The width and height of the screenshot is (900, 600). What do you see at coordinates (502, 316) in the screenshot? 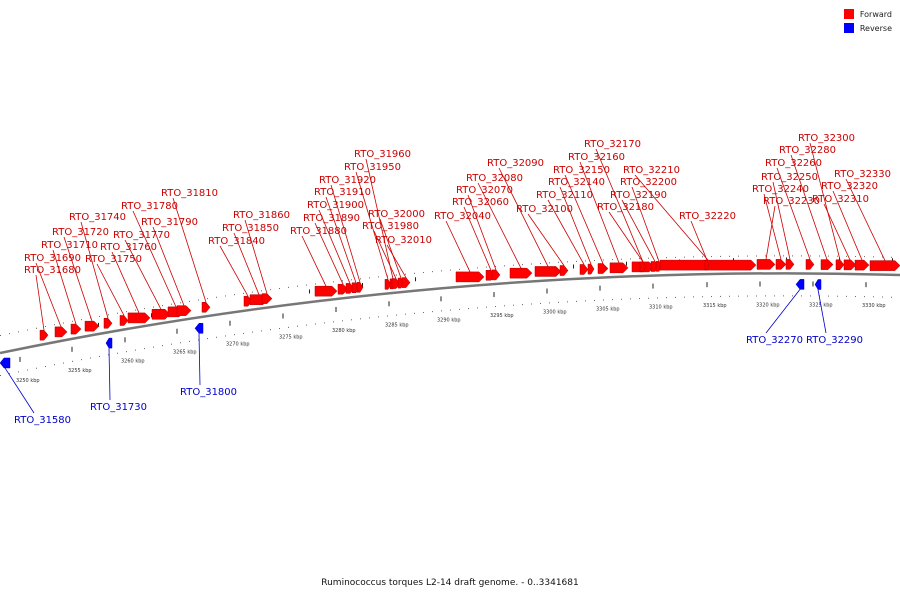
I see `tick-label: 3295 kbp` at bounding box center [502, 316].